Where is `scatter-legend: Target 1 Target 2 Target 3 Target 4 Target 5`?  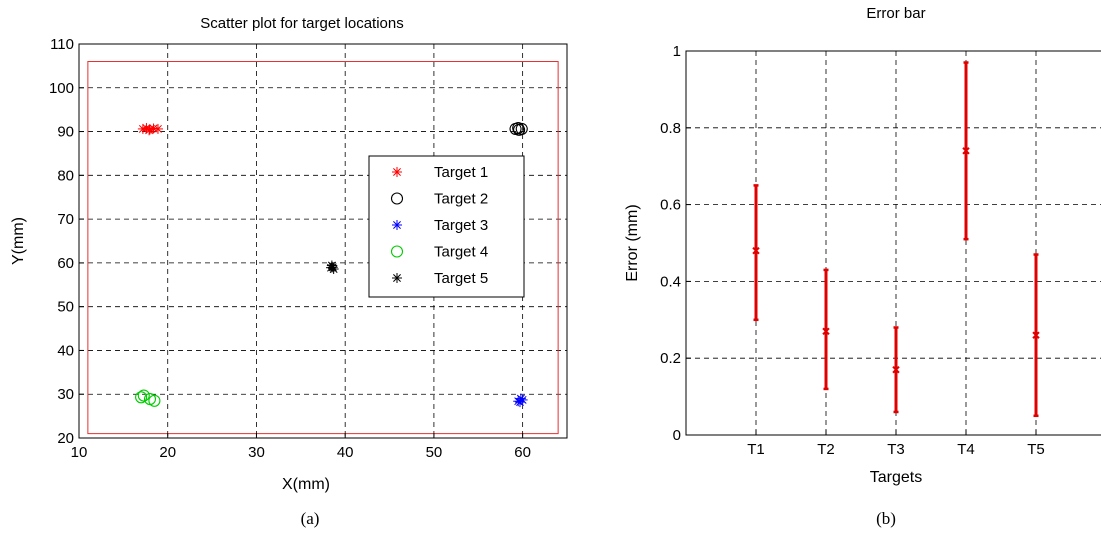 scatter-legend: Target 1 Target 2 Target 3 Target 4 Target 5 is located at coordinates (446, 226).